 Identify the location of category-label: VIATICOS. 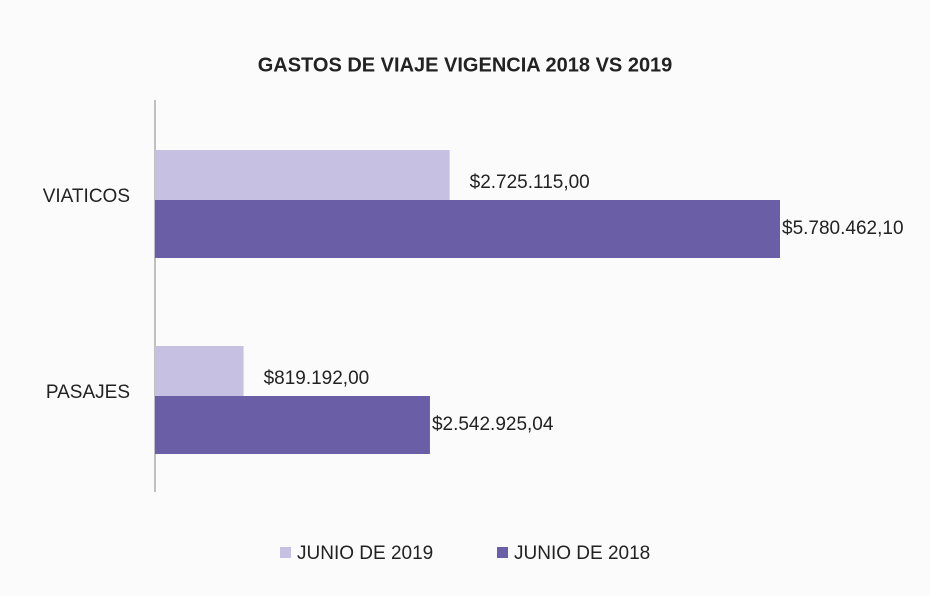
(86, 196).